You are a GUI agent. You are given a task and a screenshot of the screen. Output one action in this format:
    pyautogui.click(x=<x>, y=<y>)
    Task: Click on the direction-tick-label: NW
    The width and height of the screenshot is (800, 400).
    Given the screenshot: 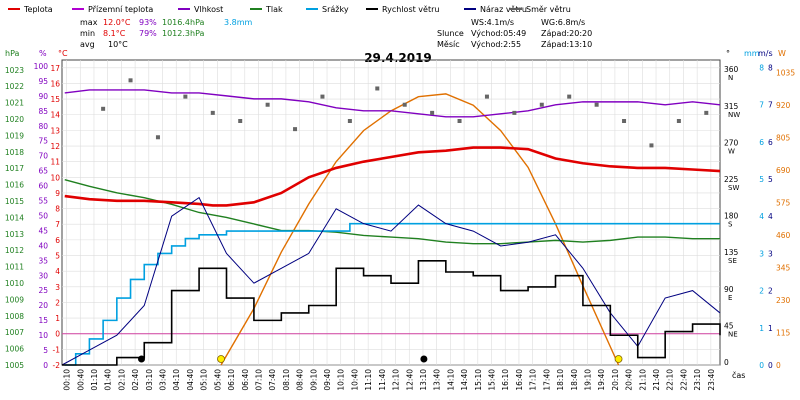 What is the action you would take?
    pyautogui.click(x=734, y=115)
    